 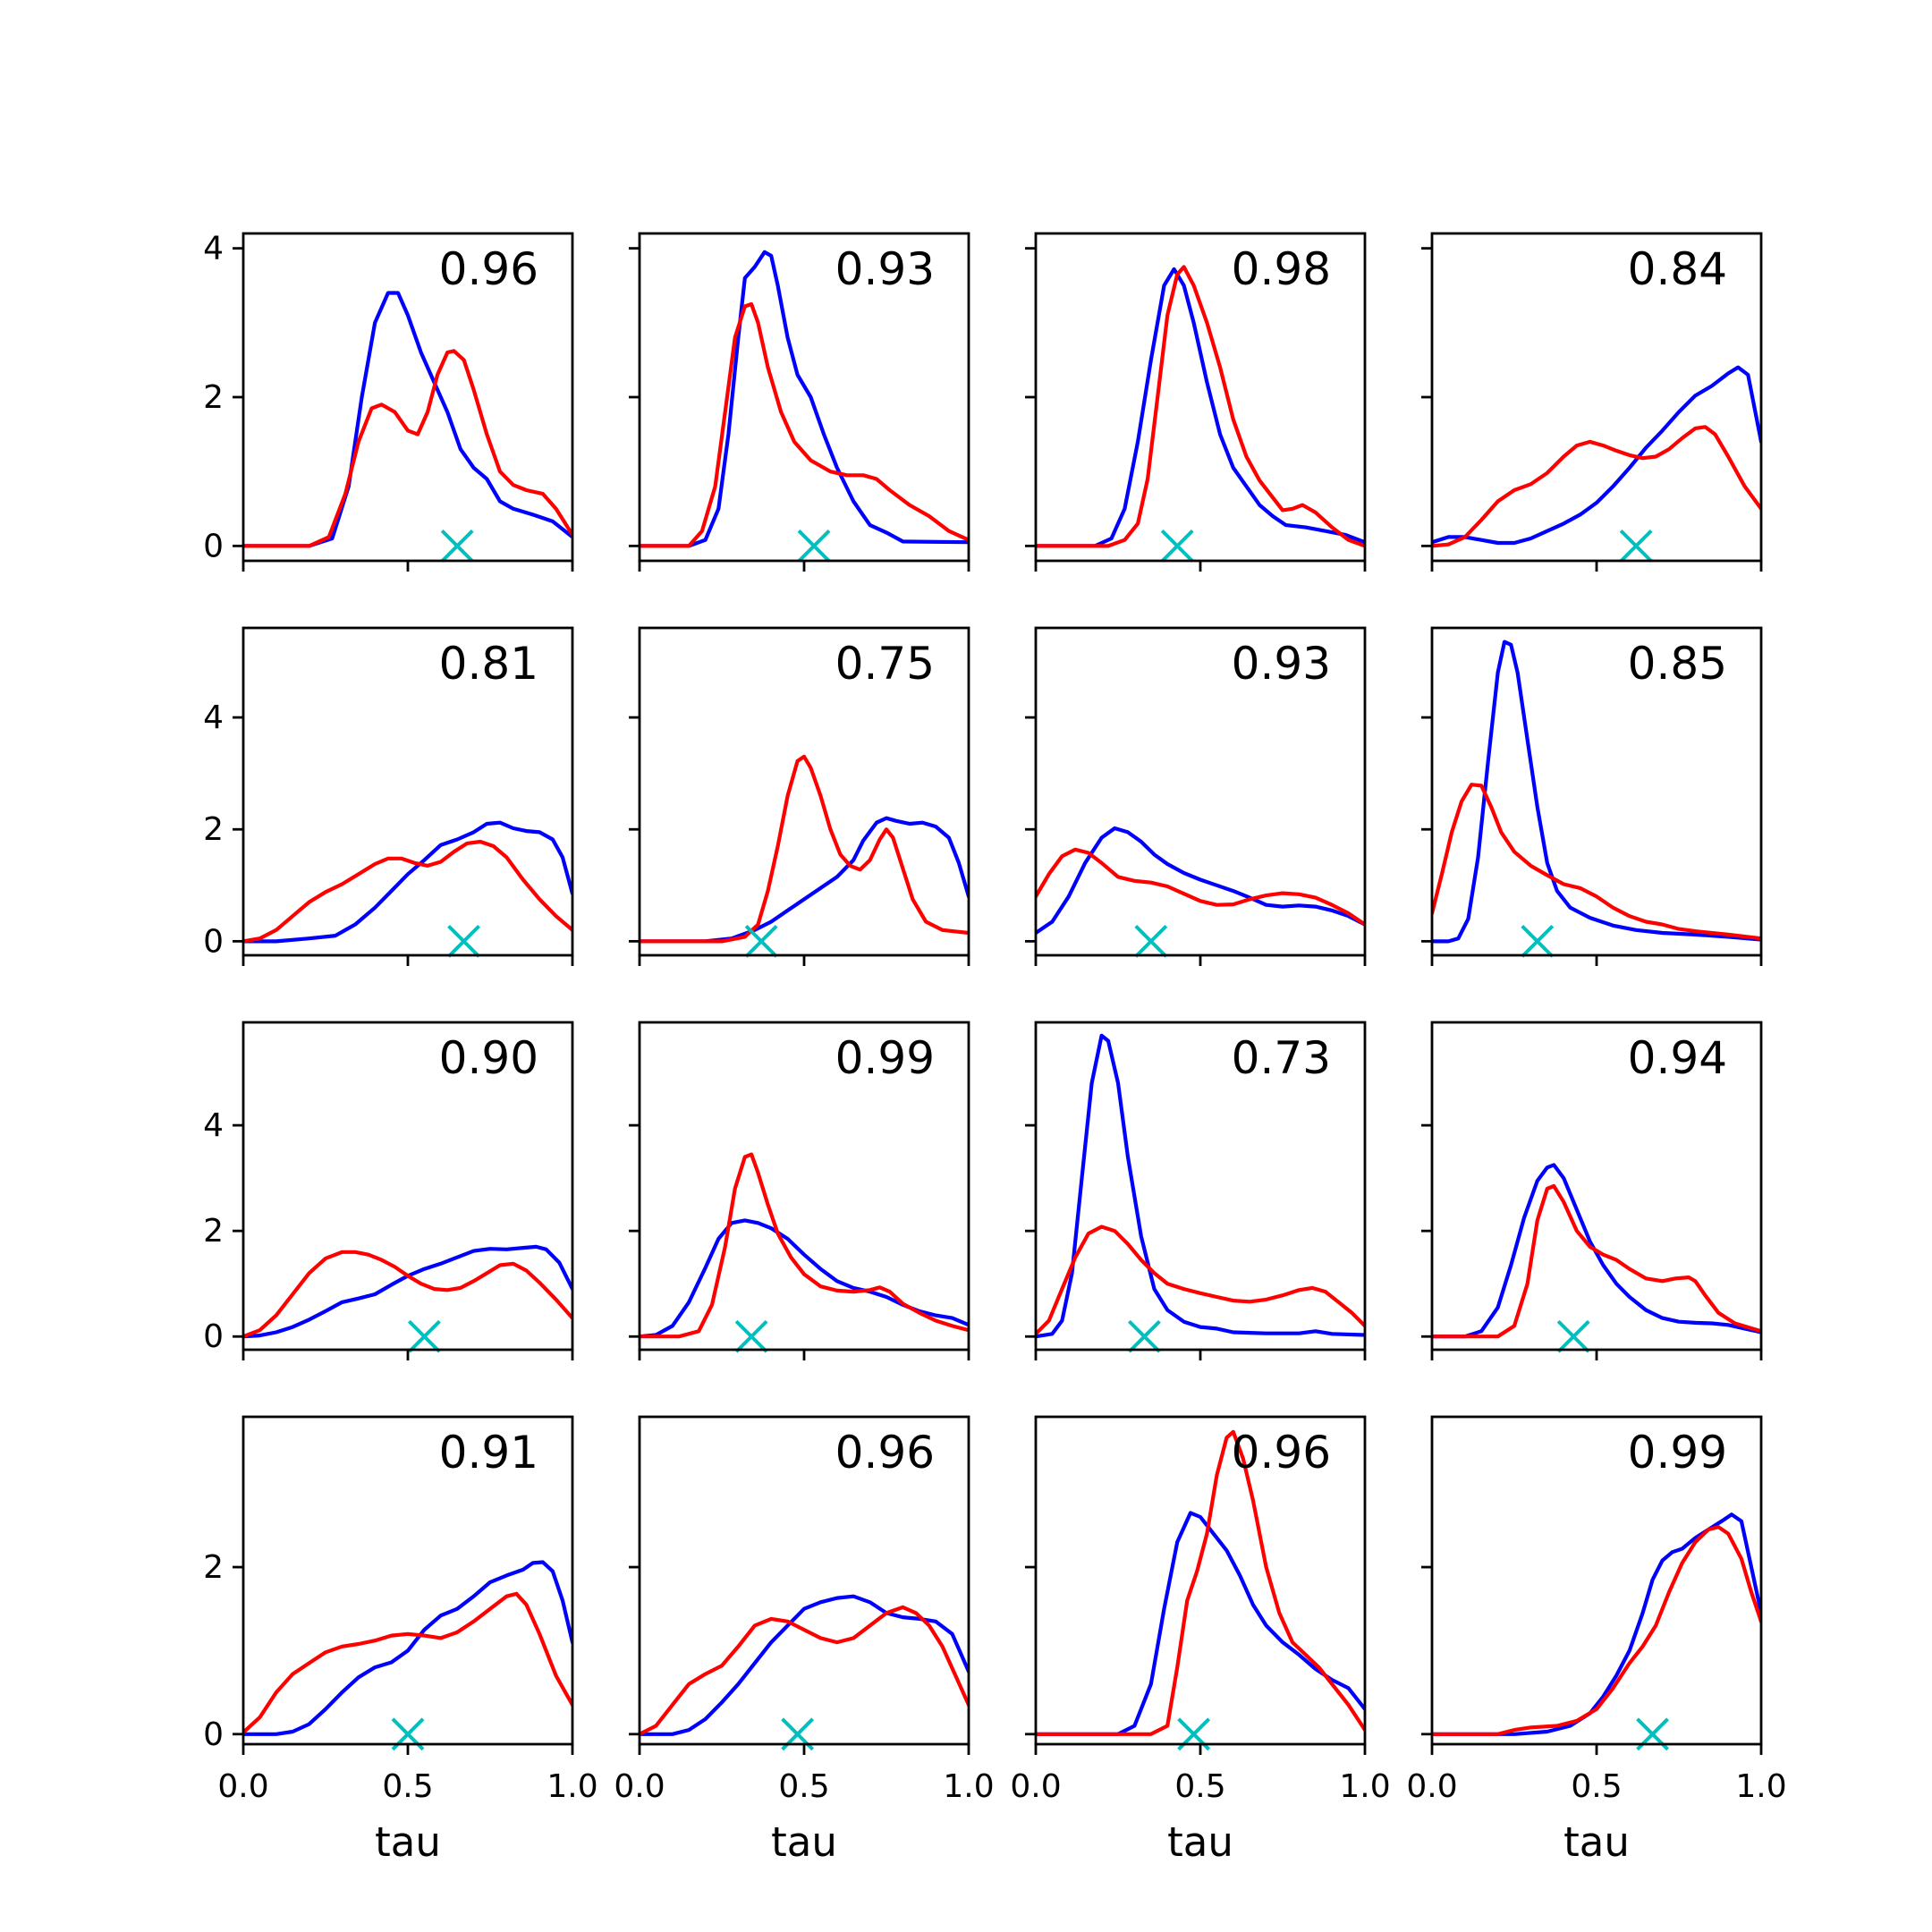 I want to click on panel-annotation: 0.94, so click(x=1677, y=1058).